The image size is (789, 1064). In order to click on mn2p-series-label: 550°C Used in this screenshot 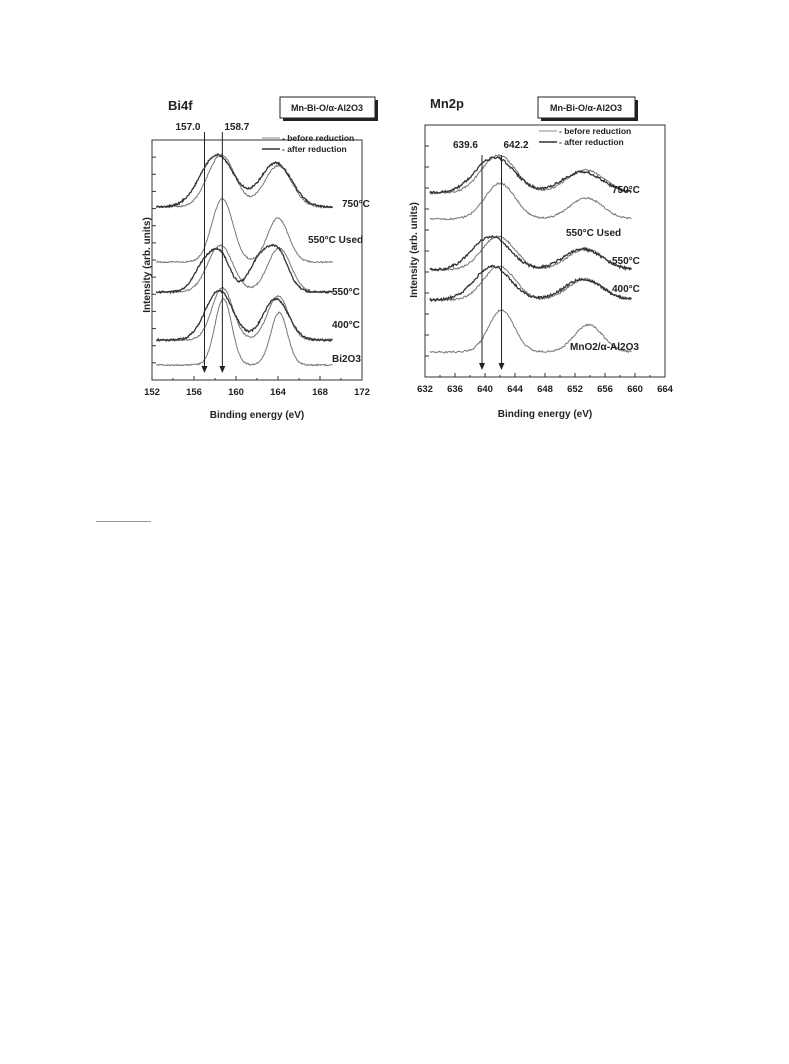, I will do `click(593, 233)`.